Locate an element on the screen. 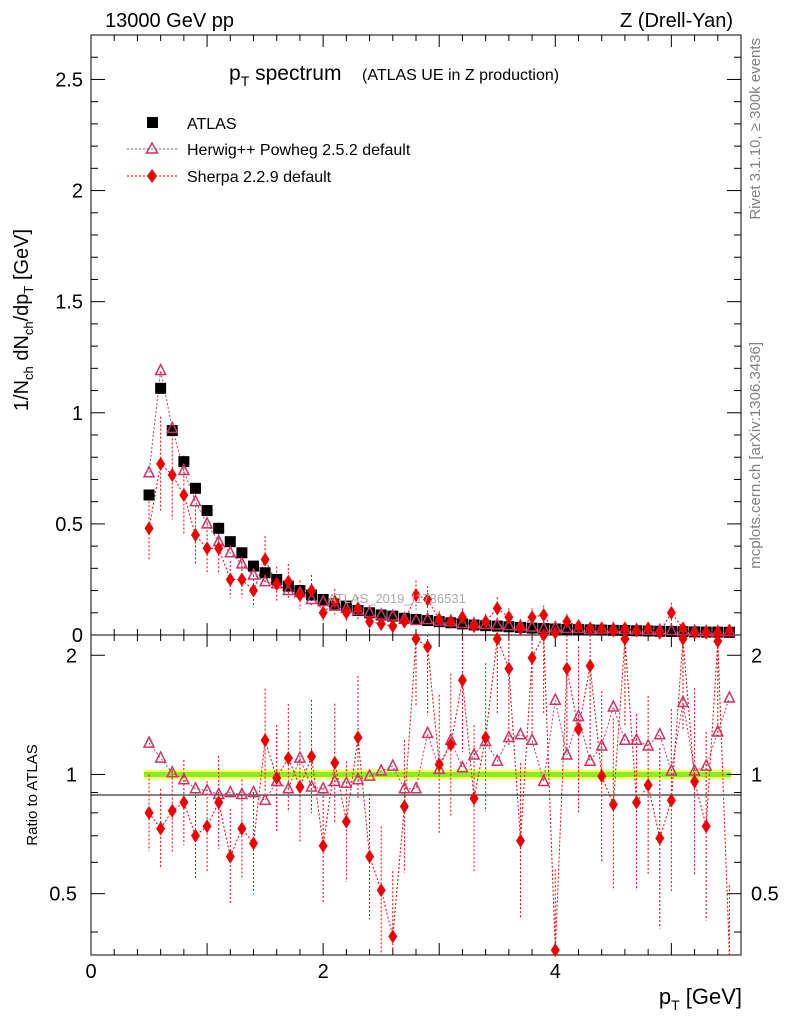 This screenshot has width=786, height=1024. ratio-y-tick-label-right: 2 is located at coordinates (756, 656).